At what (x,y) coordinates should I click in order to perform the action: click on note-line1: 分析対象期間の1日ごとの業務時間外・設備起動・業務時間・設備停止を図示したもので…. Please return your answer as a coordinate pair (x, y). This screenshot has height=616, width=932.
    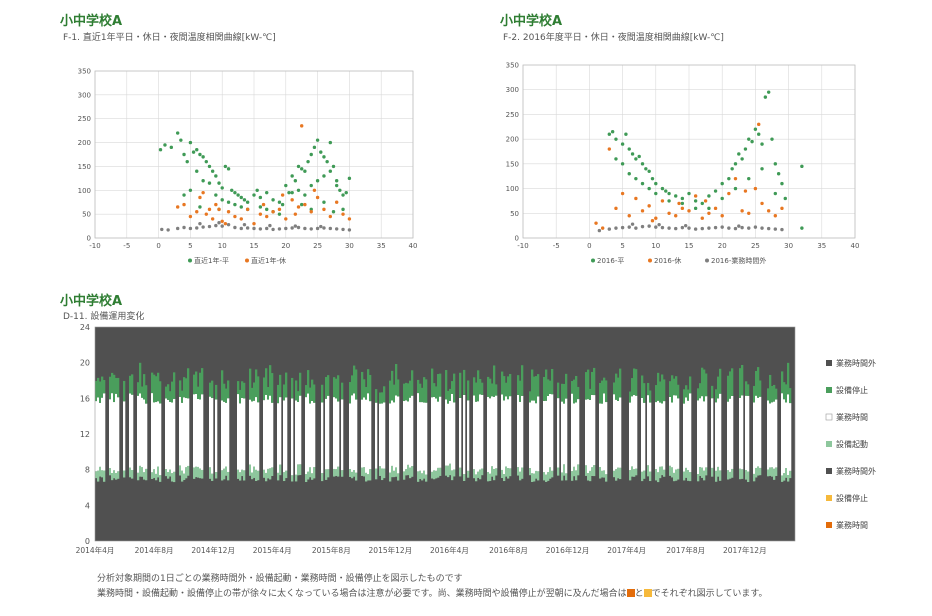
    Looking at the image, I should click on (280, 579).